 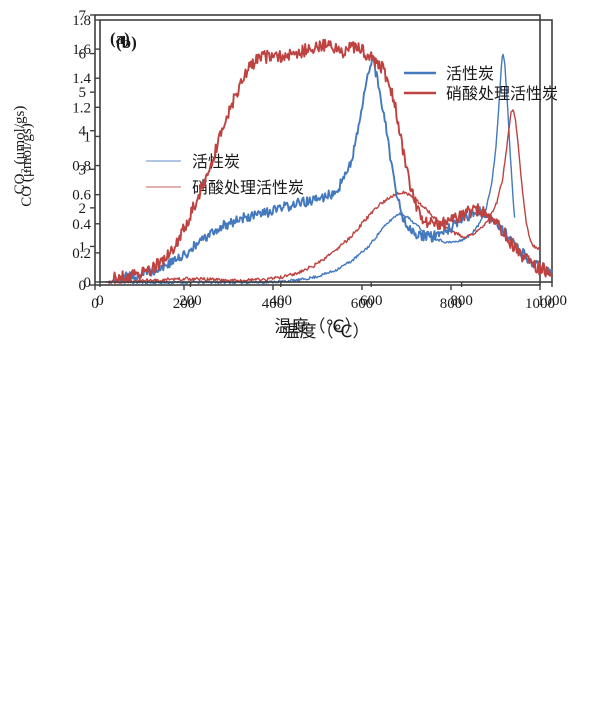 I want to click on y-tick-label: 2, so click(x=83, y=209).